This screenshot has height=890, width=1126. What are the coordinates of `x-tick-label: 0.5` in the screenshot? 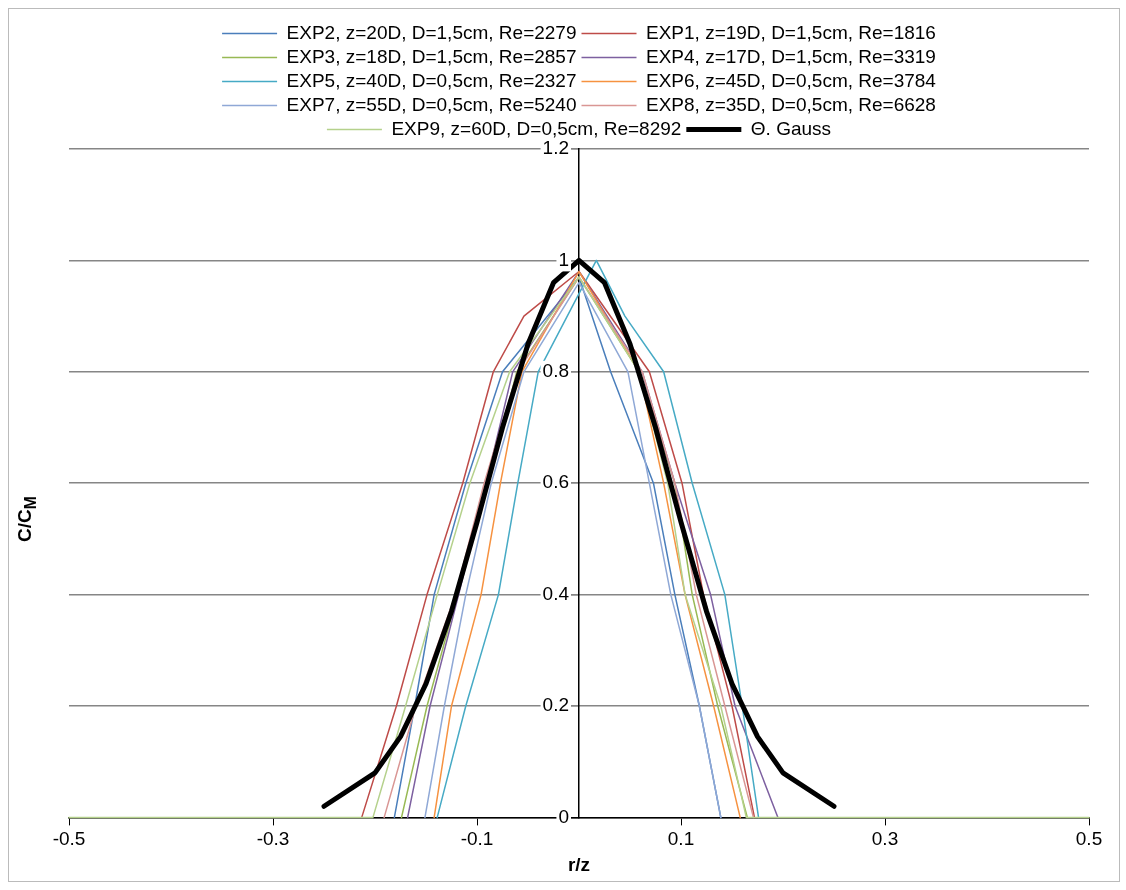 It's located at (1089, 839).